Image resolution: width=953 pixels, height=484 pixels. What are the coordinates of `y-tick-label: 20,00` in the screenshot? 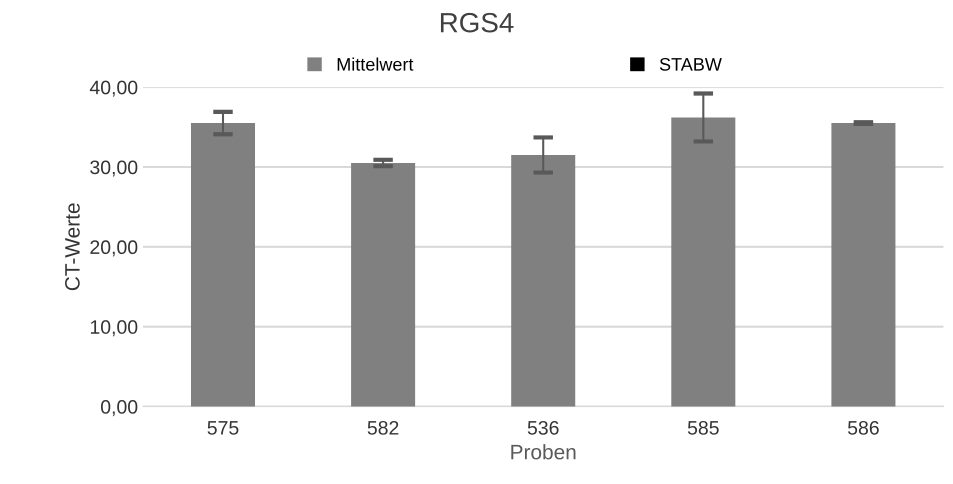 It's located at (114, 248).